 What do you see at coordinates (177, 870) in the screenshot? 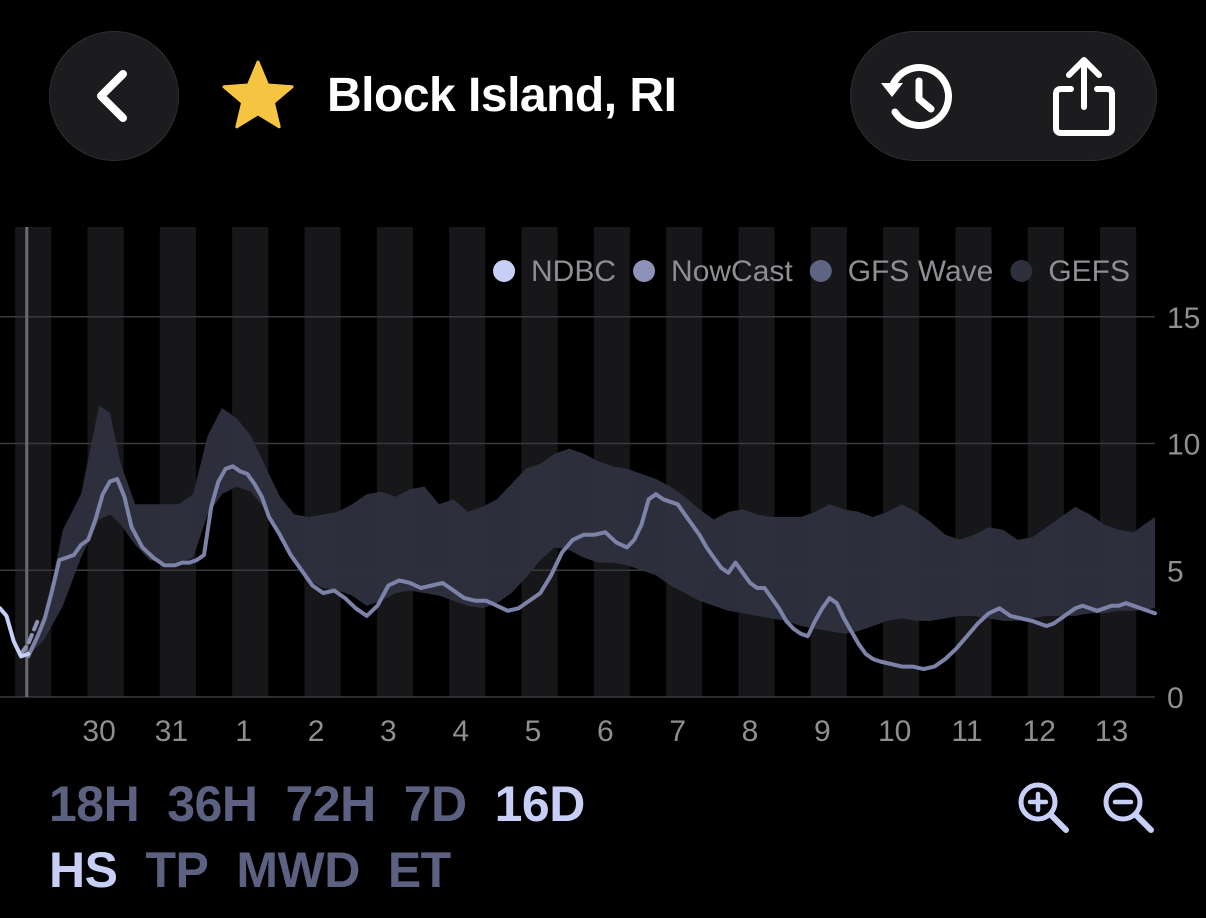
I see `param-tp: TP` at bounding box center [177, 870].